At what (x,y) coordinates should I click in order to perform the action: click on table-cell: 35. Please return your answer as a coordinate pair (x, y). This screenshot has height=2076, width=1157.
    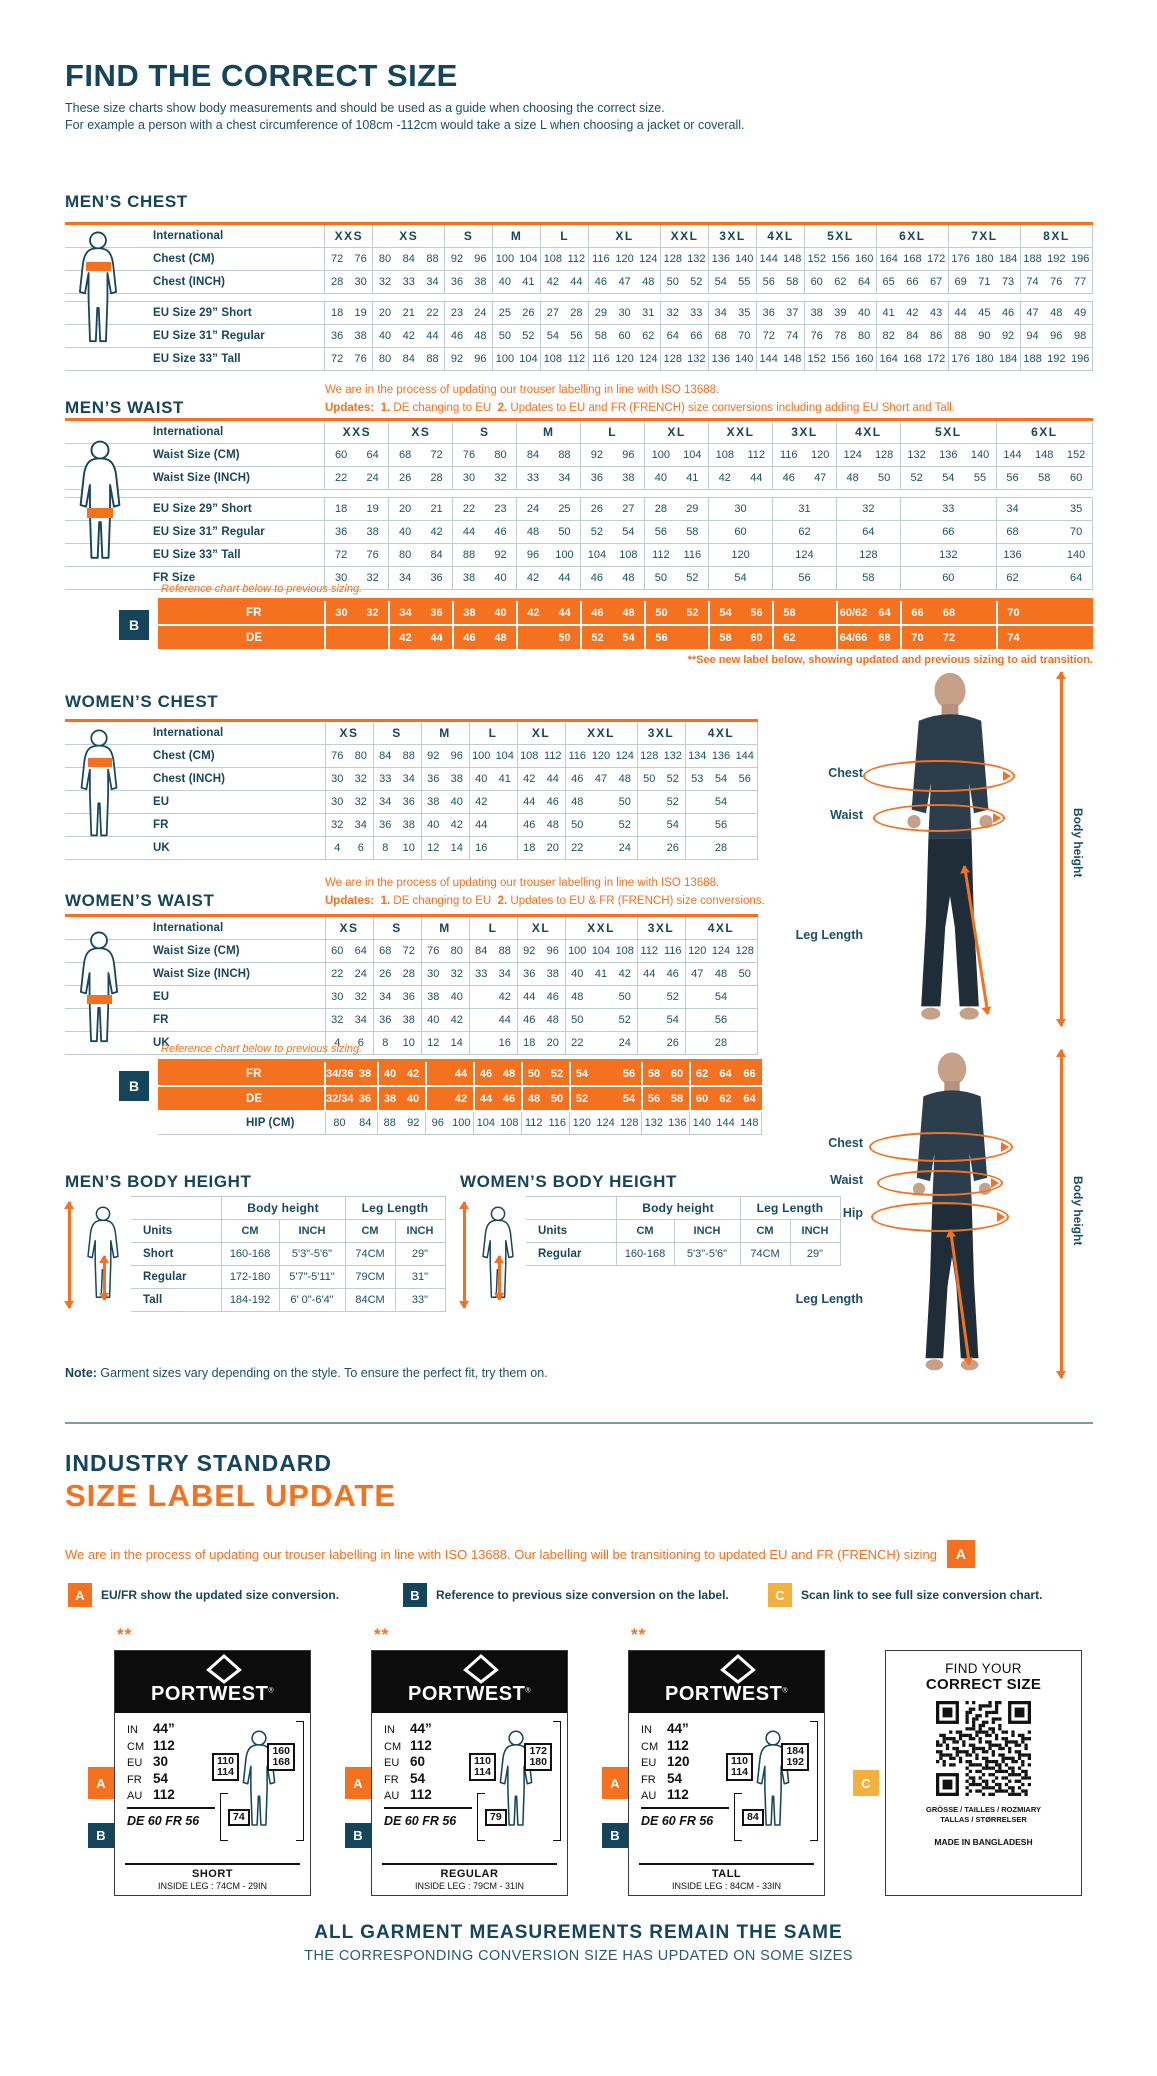
    Looking at the image, I should click on (1077, 509).